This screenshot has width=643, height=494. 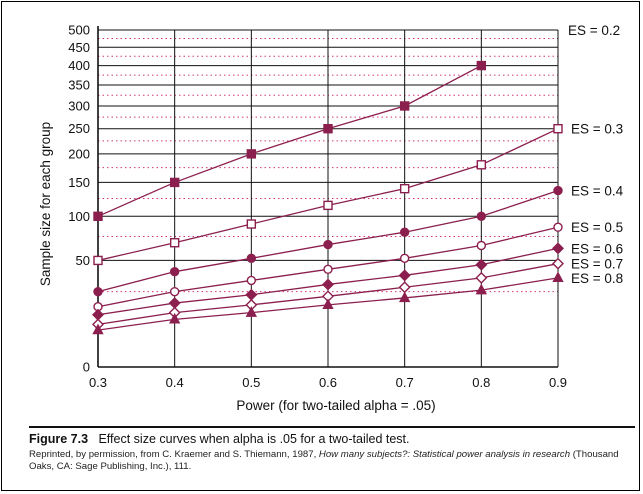 What do you see at coordinates (594, 30) in the screenshot?
I see `series-label: ES = 0.2` at bounding box center [594, 30].